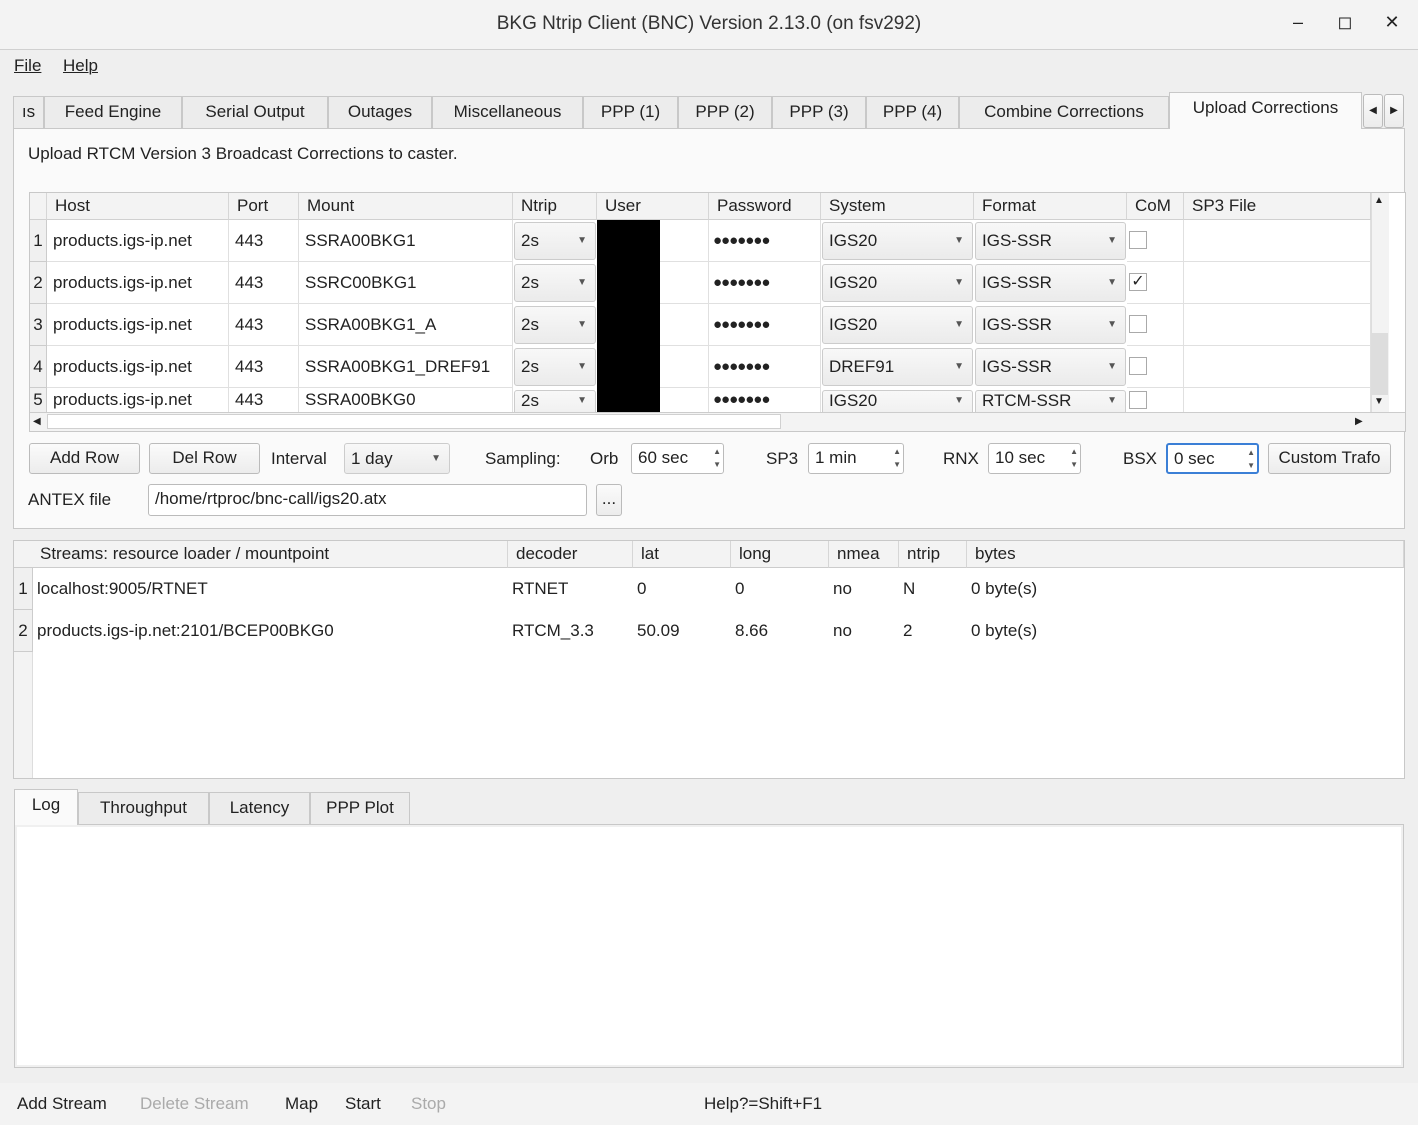  Describe the element at coordinates (28, 65) in the screenshot. I see `menu-file: File` at that location.